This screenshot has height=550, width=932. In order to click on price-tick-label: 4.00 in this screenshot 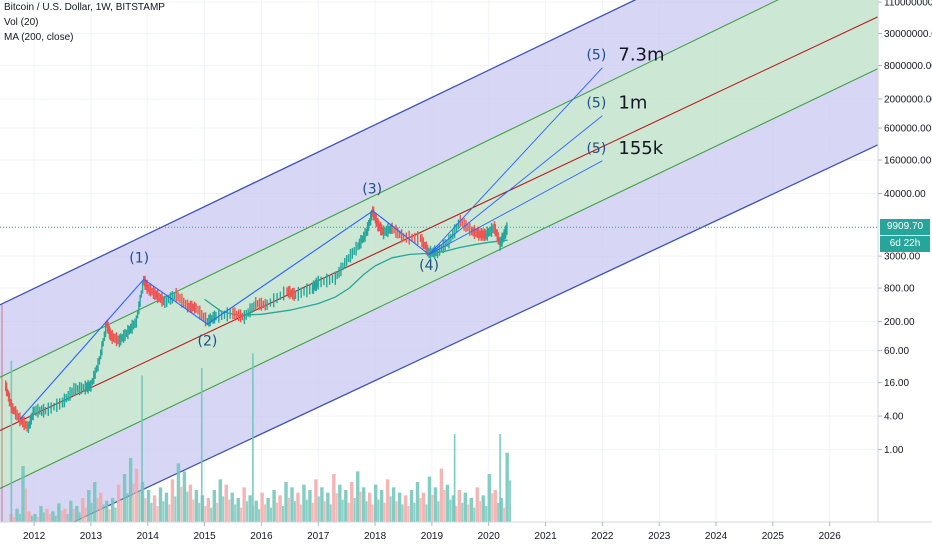, I will do `click(894, 417)`.